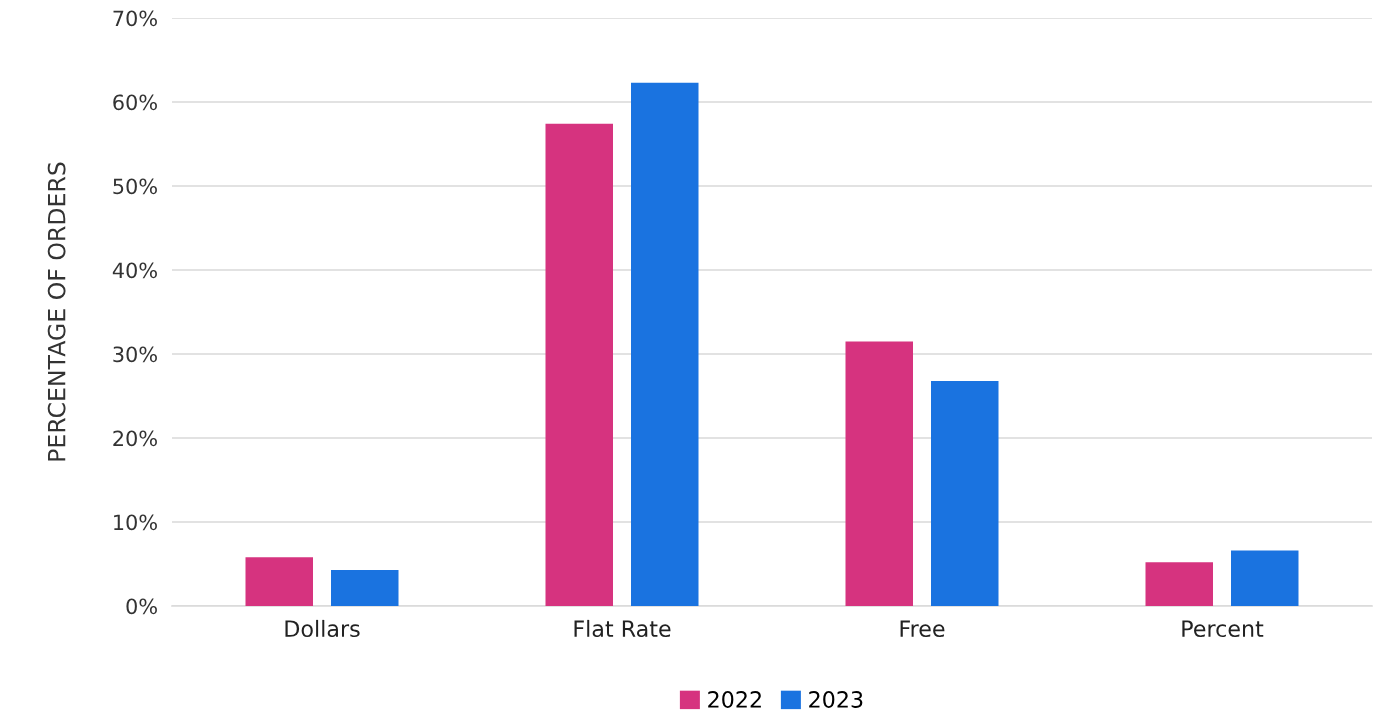 This screenshot has width=1376, height=716. What do you see at coordinates (1223, 629) in the screenshot?
I see `x-tick-label: Percent` at bounding box center [1223, 629].